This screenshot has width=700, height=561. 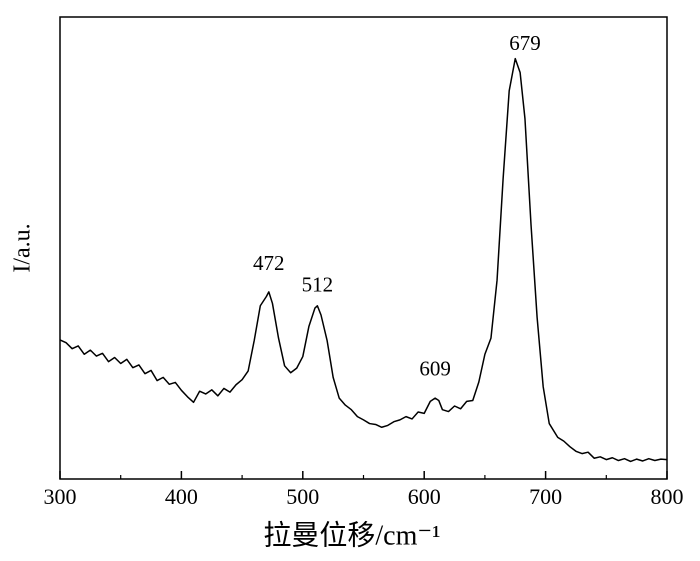 I want to click on x-tick-label: 400, so click(x=181, y=496).